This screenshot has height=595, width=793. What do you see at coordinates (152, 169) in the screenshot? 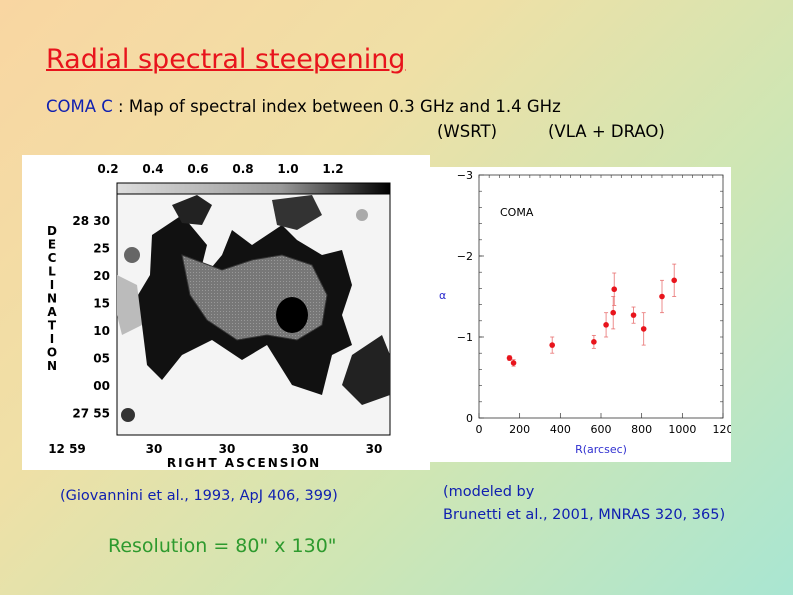
I see `colorbar-tick-label: 0.4` at bounding box center [152, 169].